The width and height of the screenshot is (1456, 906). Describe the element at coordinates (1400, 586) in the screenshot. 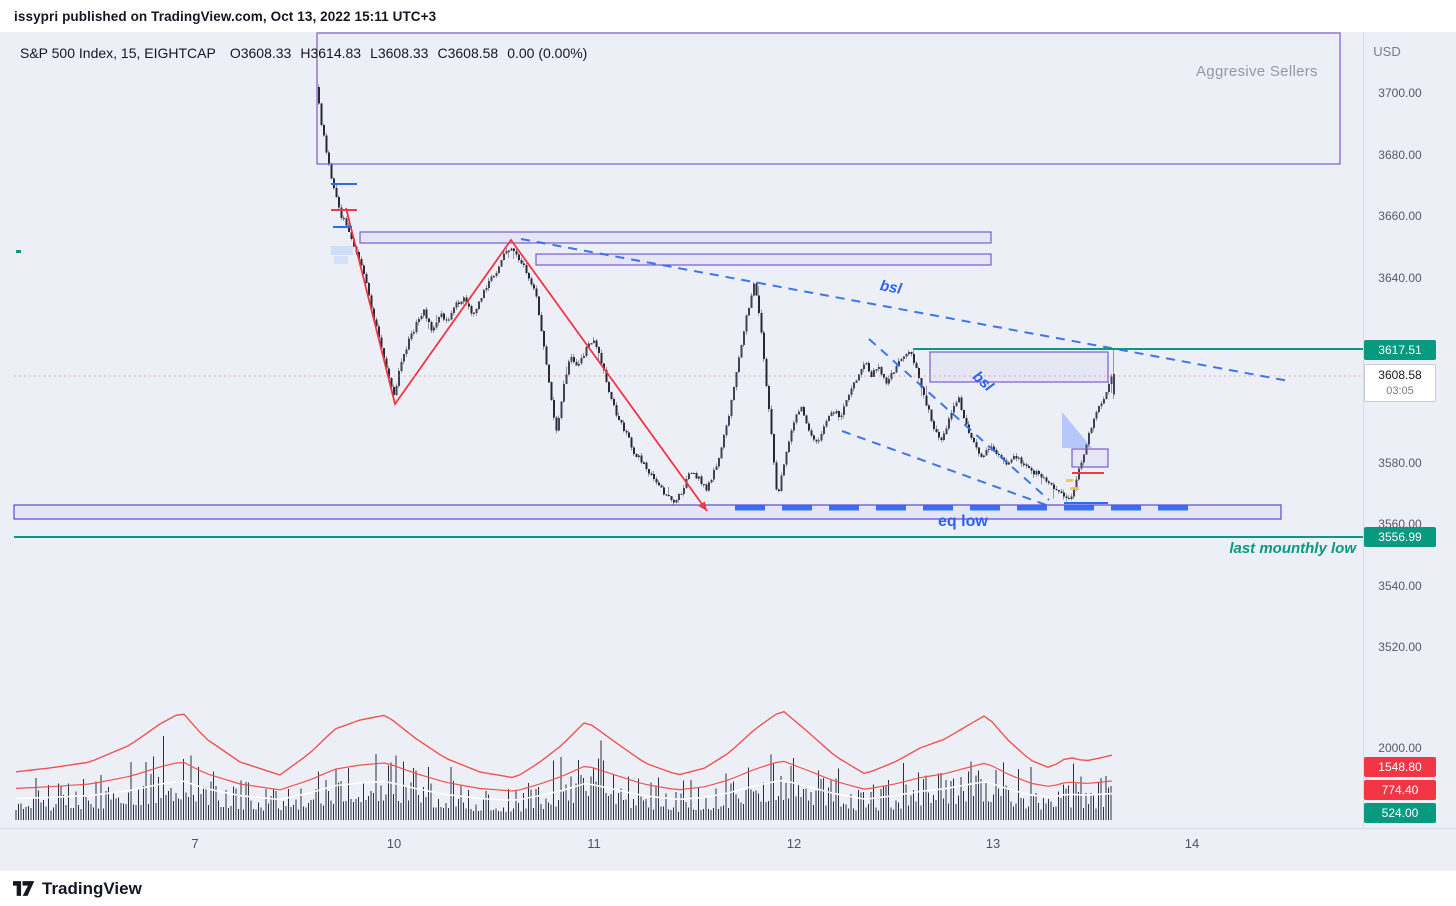

I see `price-tick-3540.00: 3540.00` at that location.